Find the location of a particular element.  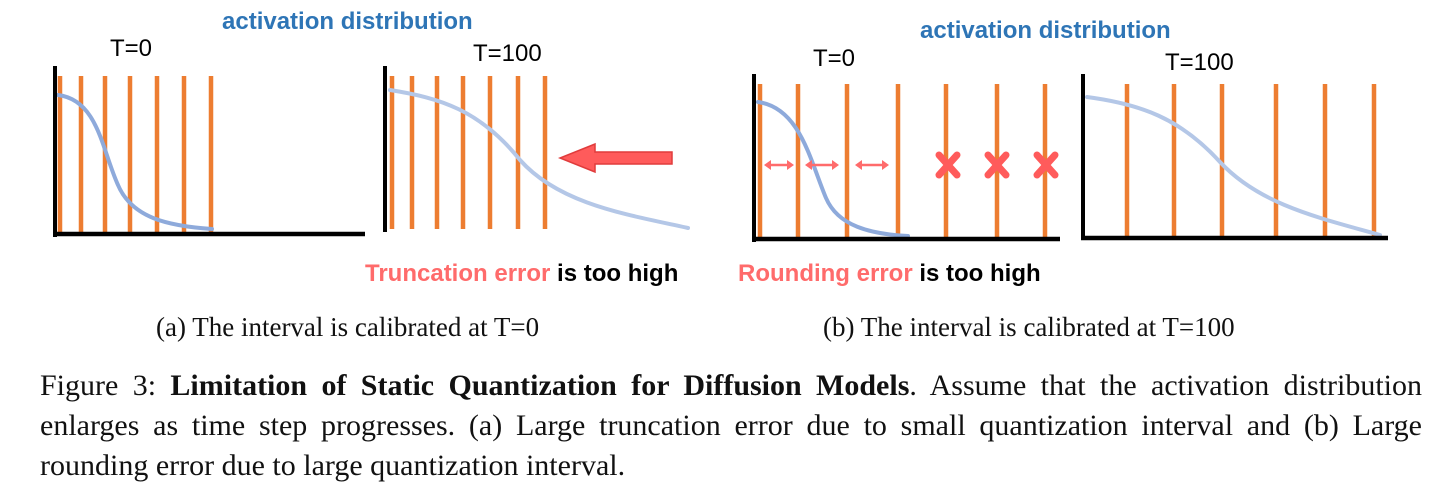

panel-b-heading: activation distribution is located at coordinates (1045, 30).